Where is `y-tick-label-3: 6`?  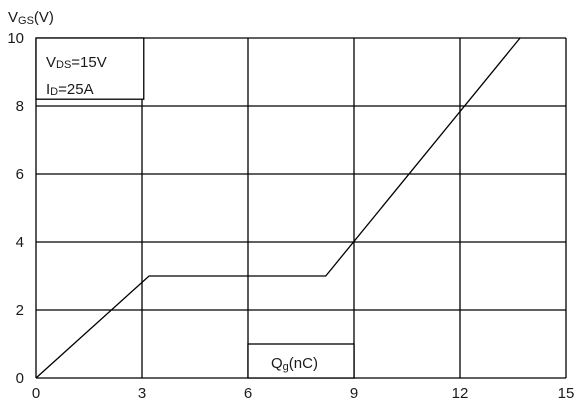 y-tick-label-3: 6 is located at coordinates (20, 174).